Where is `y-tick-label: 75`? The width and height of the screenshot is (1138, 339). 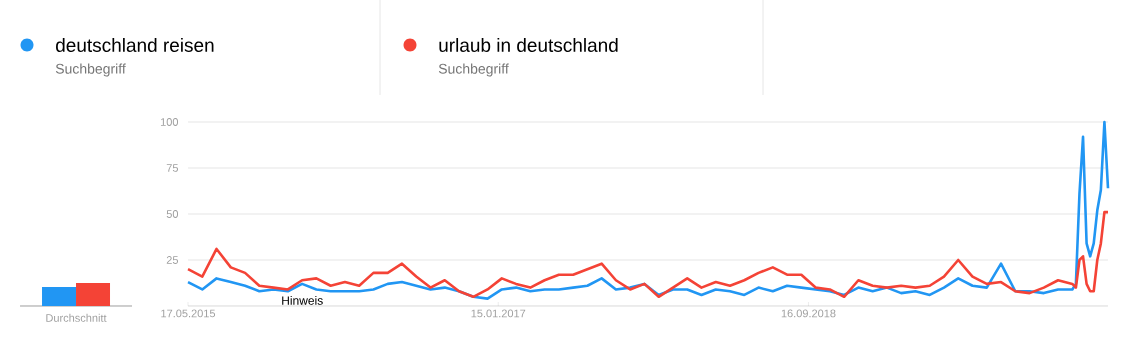 y-tick-label: 75 is located at coordinates (172, 168).